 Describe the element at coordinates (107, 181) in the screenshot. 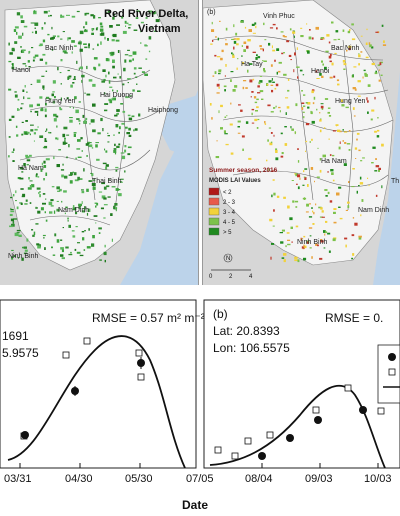

I see `label-thai-binh: Thai Binh` at that location.